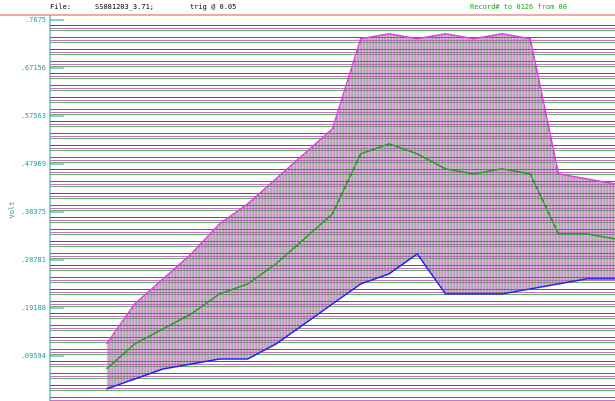 The width and height of the screenshot is (615, 401). I want to click on y-tick-label: .57563, so click(33, 116).